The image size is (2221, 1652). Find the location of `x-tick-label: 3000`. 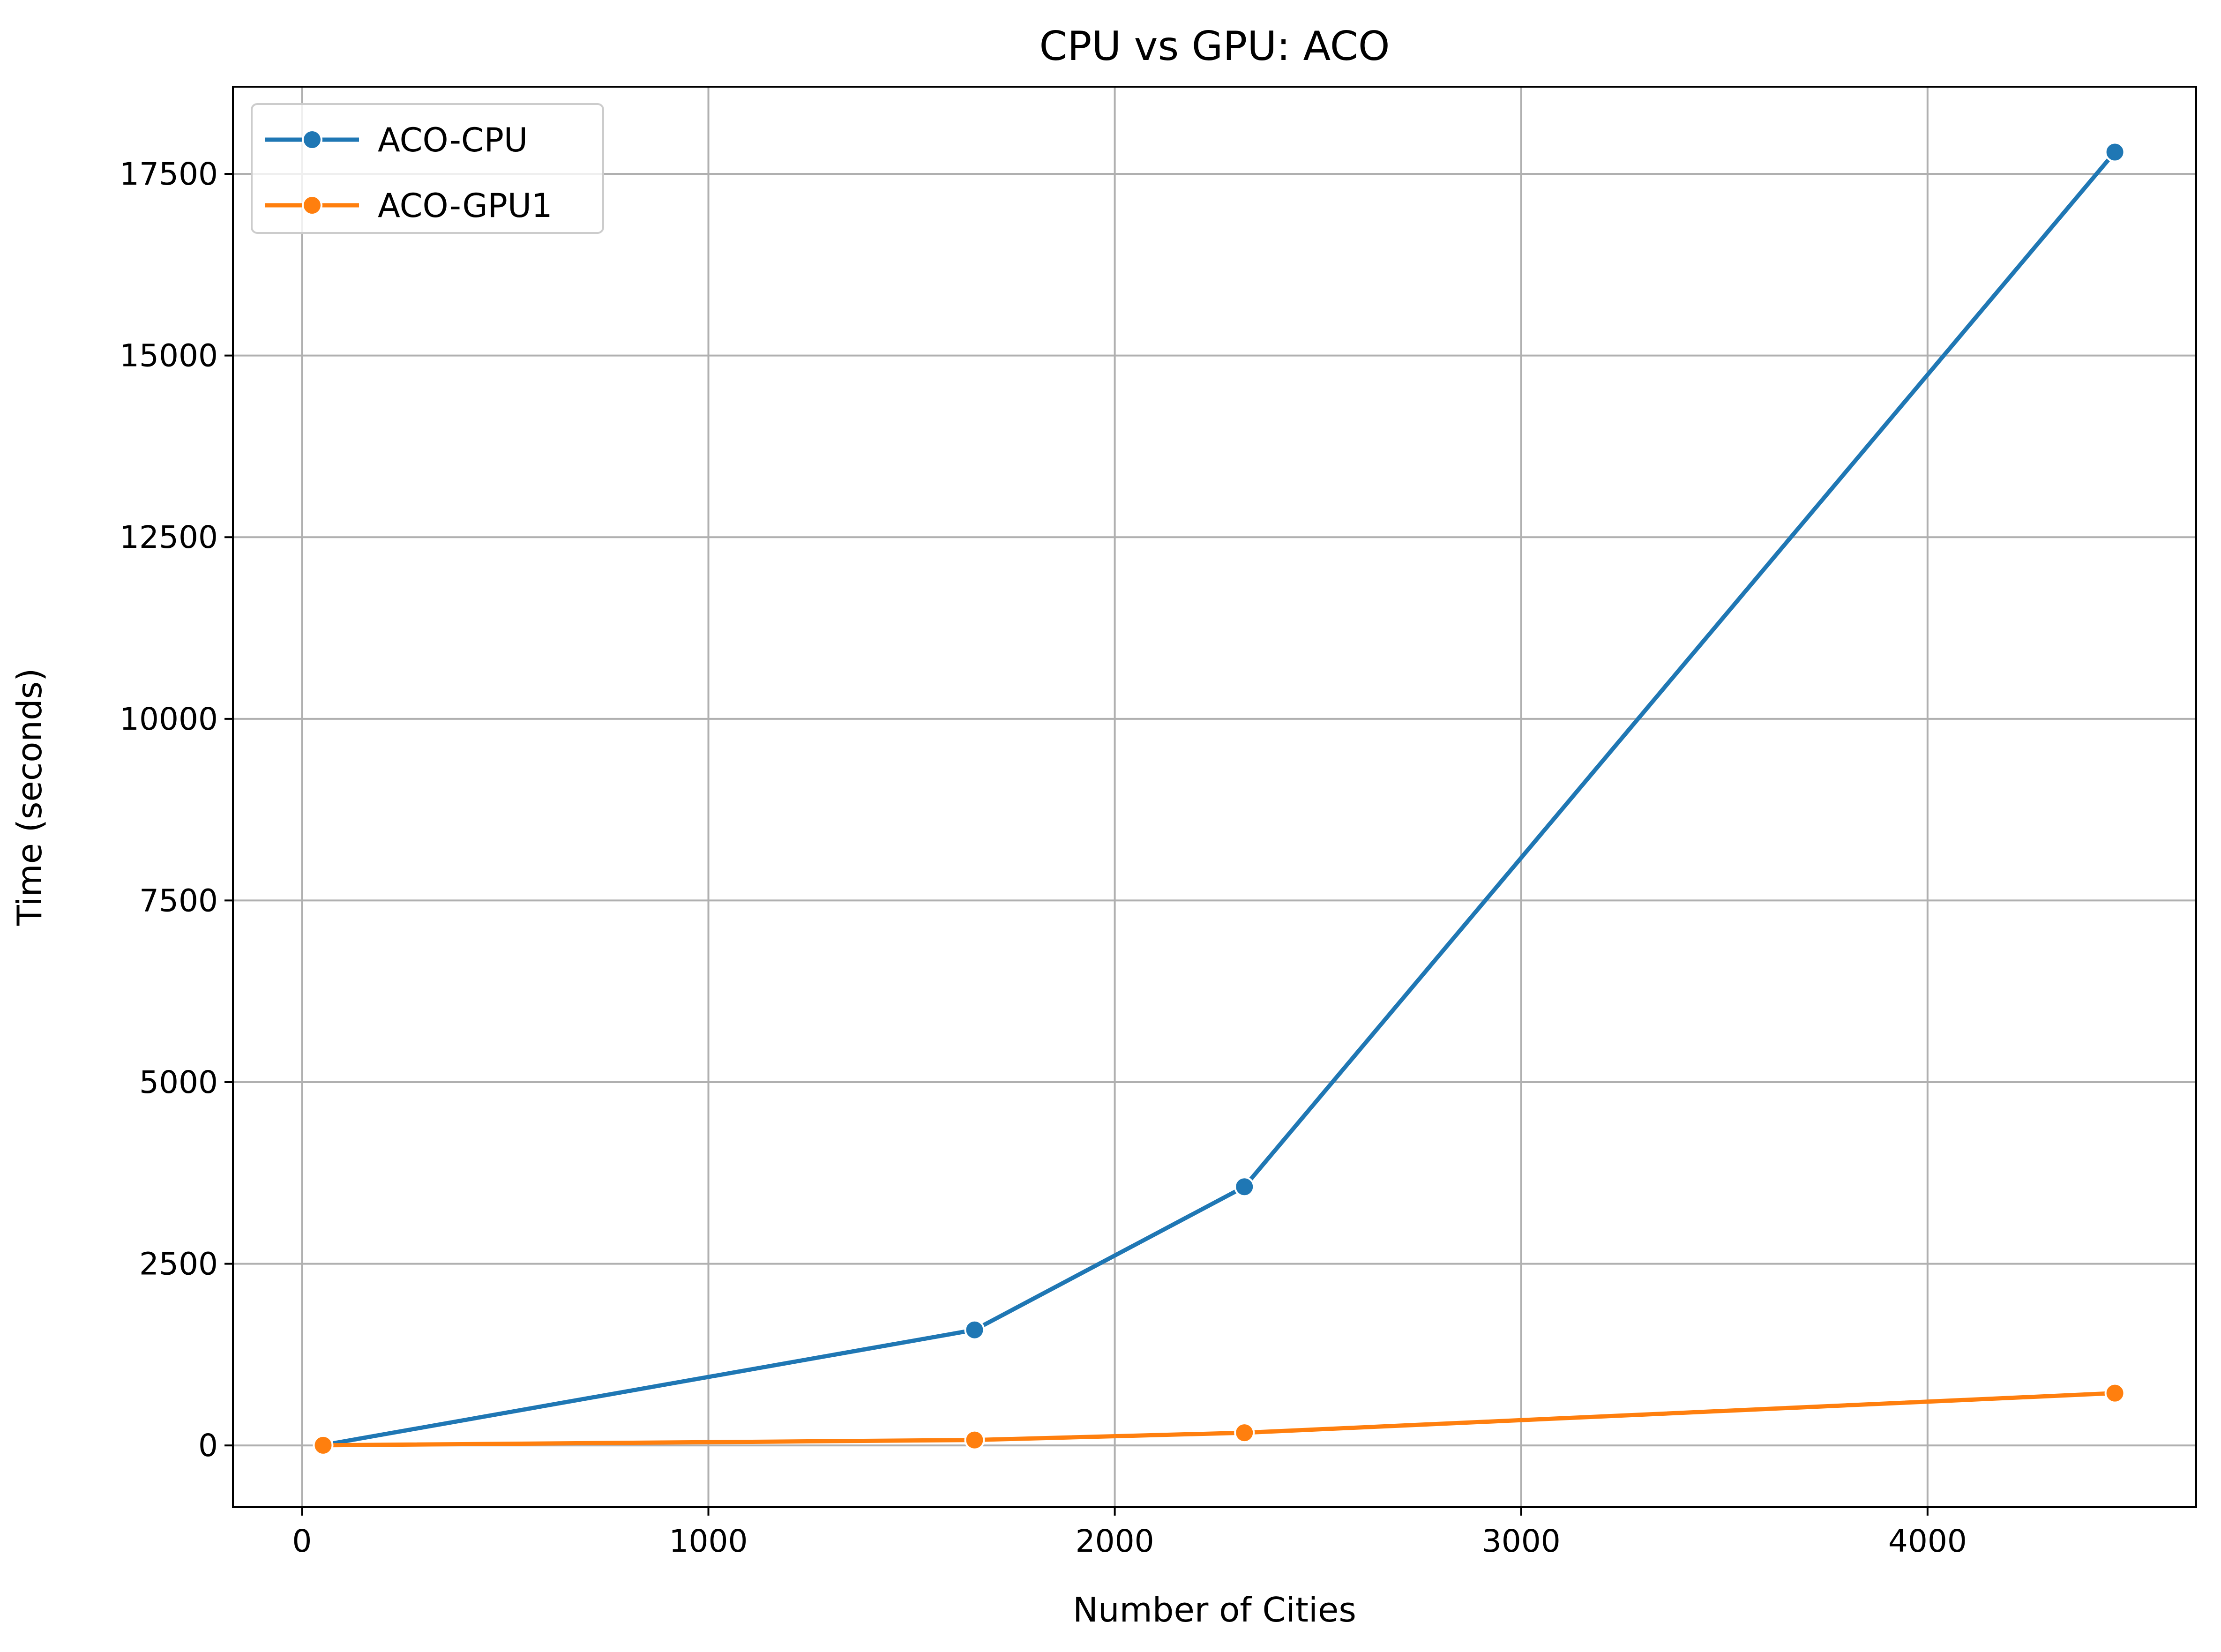

x-tick-label: 3000 is located at coordinates (1522, 1541).